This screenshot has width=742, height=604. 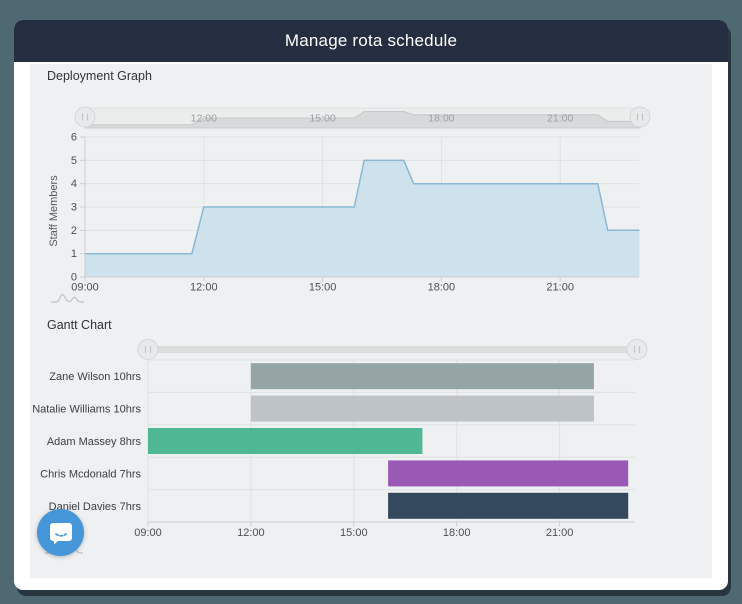 What do you see at coordinates (148, 349) in the screenshot?
I see `gantt-slider-handle-left` at bounding box center [148, 349].